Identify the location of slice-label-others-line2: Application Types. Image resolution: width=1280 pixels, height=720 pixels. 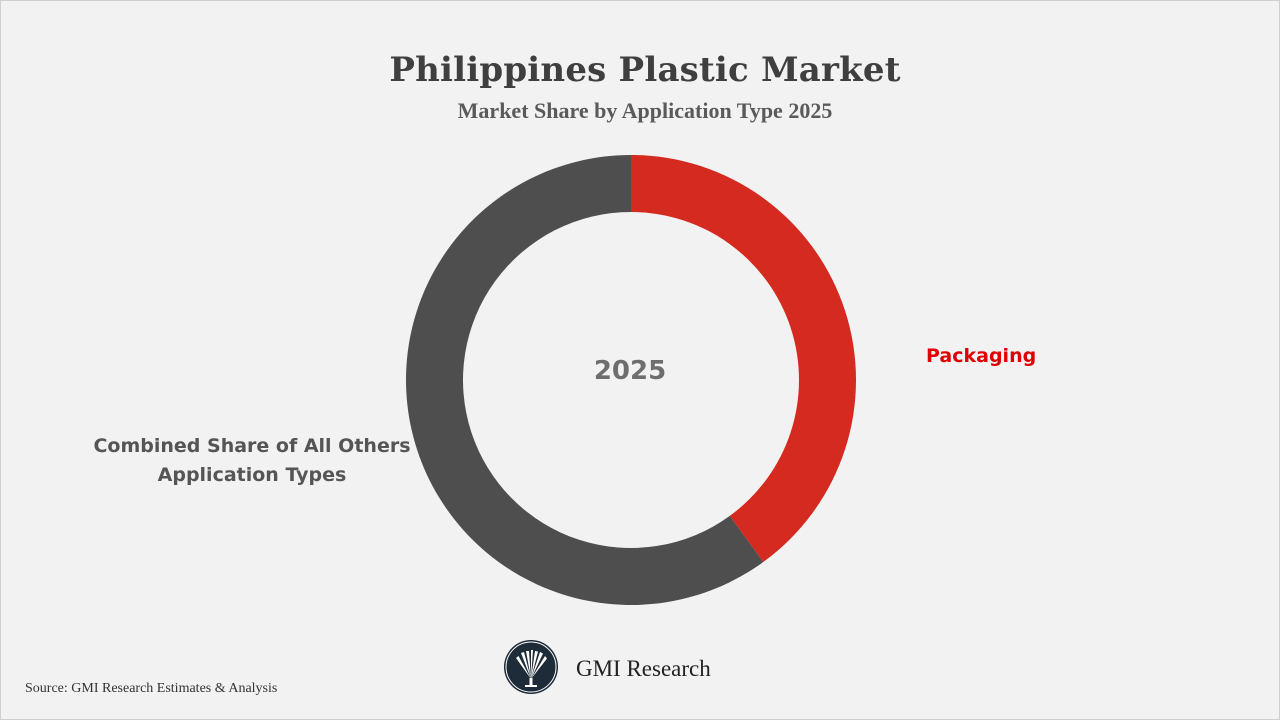
(252, 475).